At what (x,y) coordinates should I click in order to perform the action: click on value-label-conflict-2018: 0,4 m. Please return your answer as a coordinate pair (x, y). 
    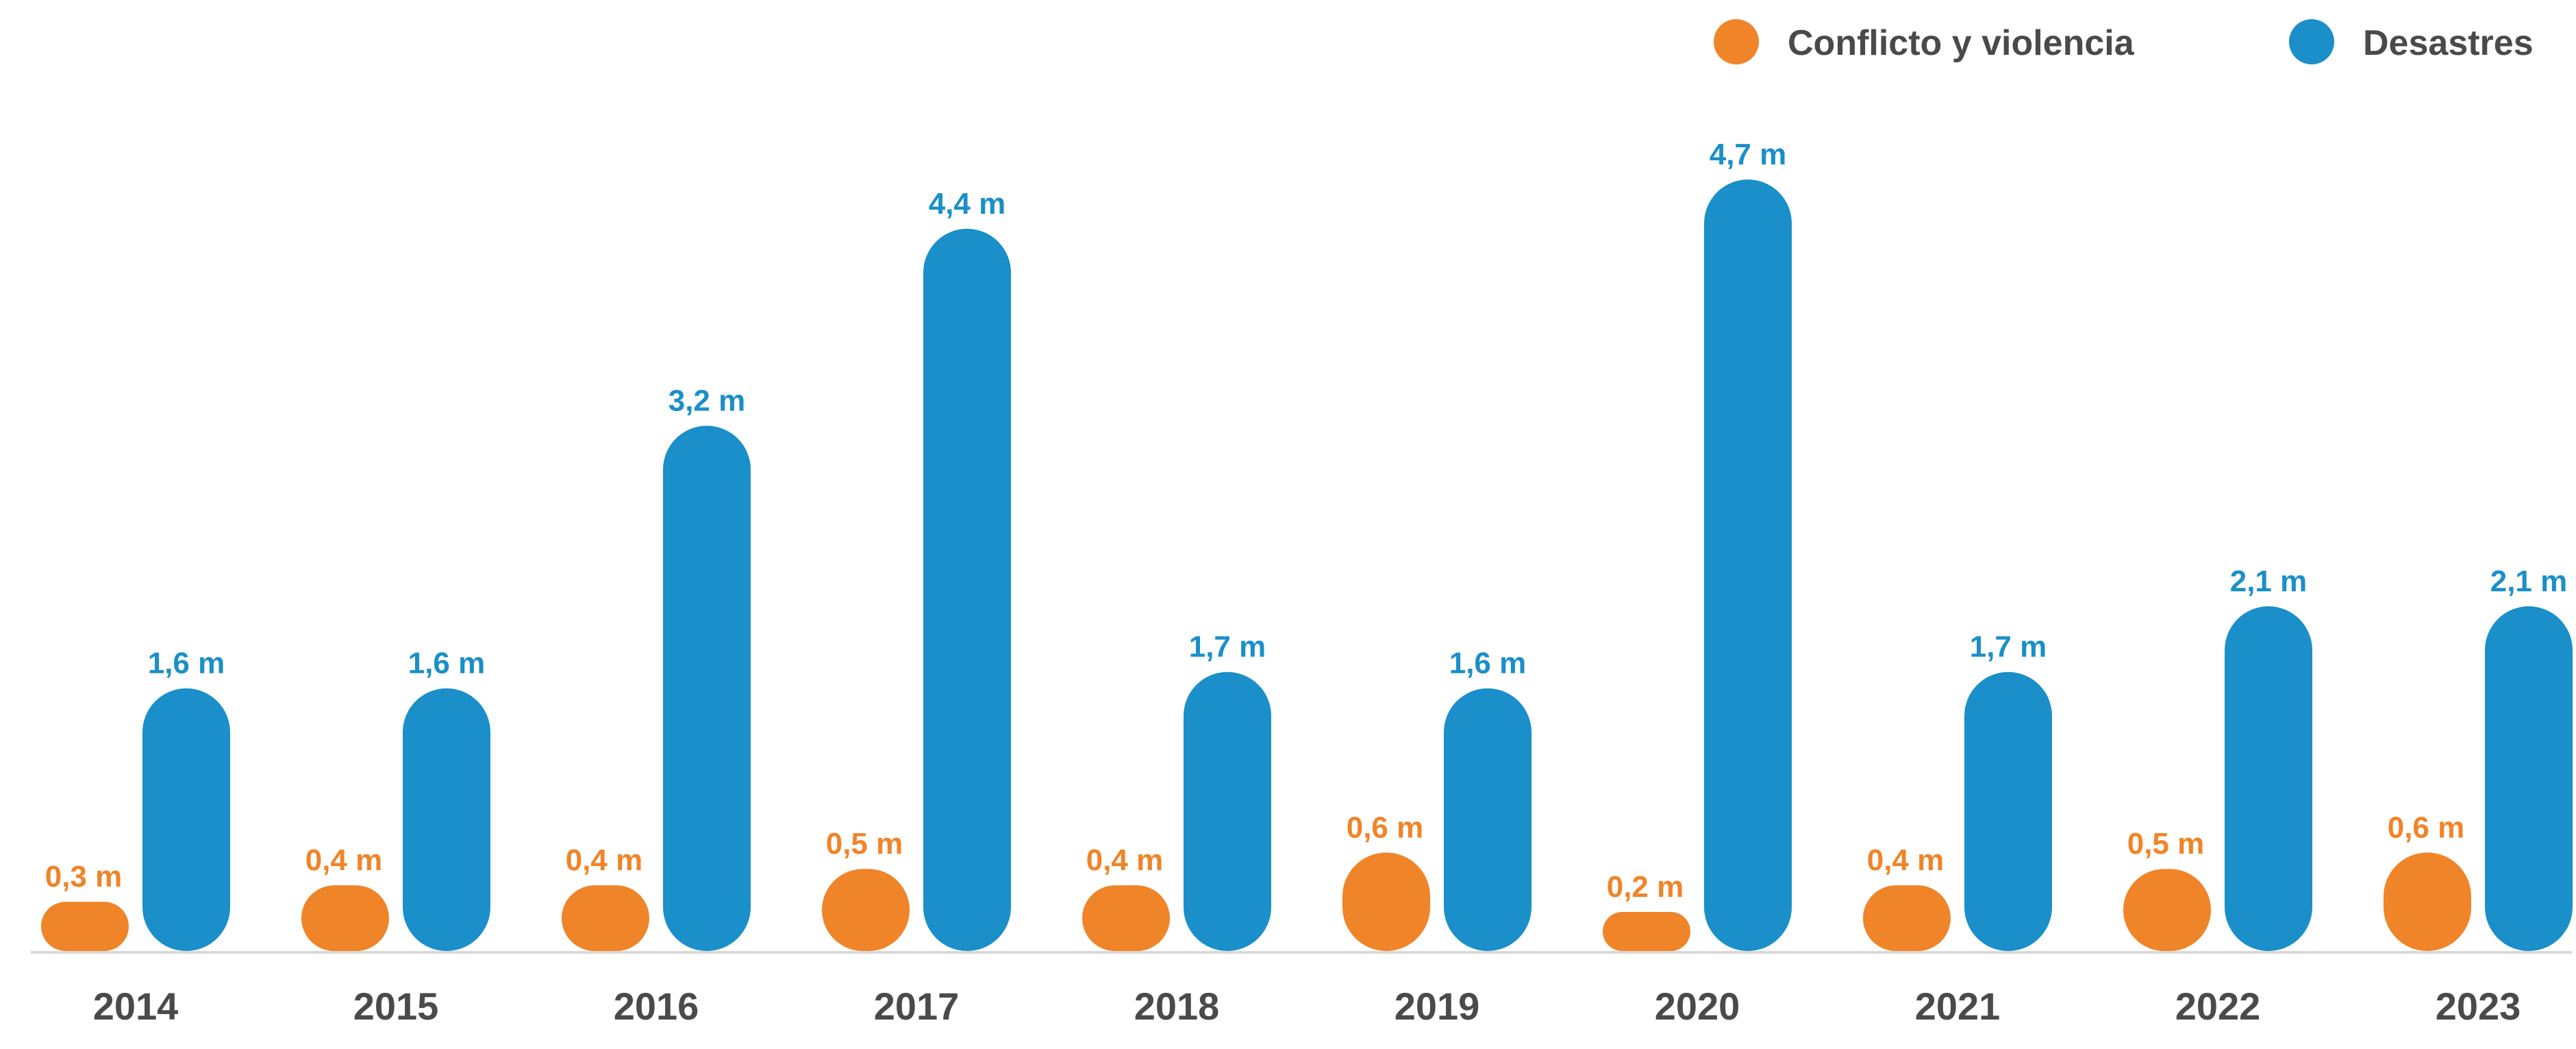
    Looking at the image, I should click on (1125, 860).